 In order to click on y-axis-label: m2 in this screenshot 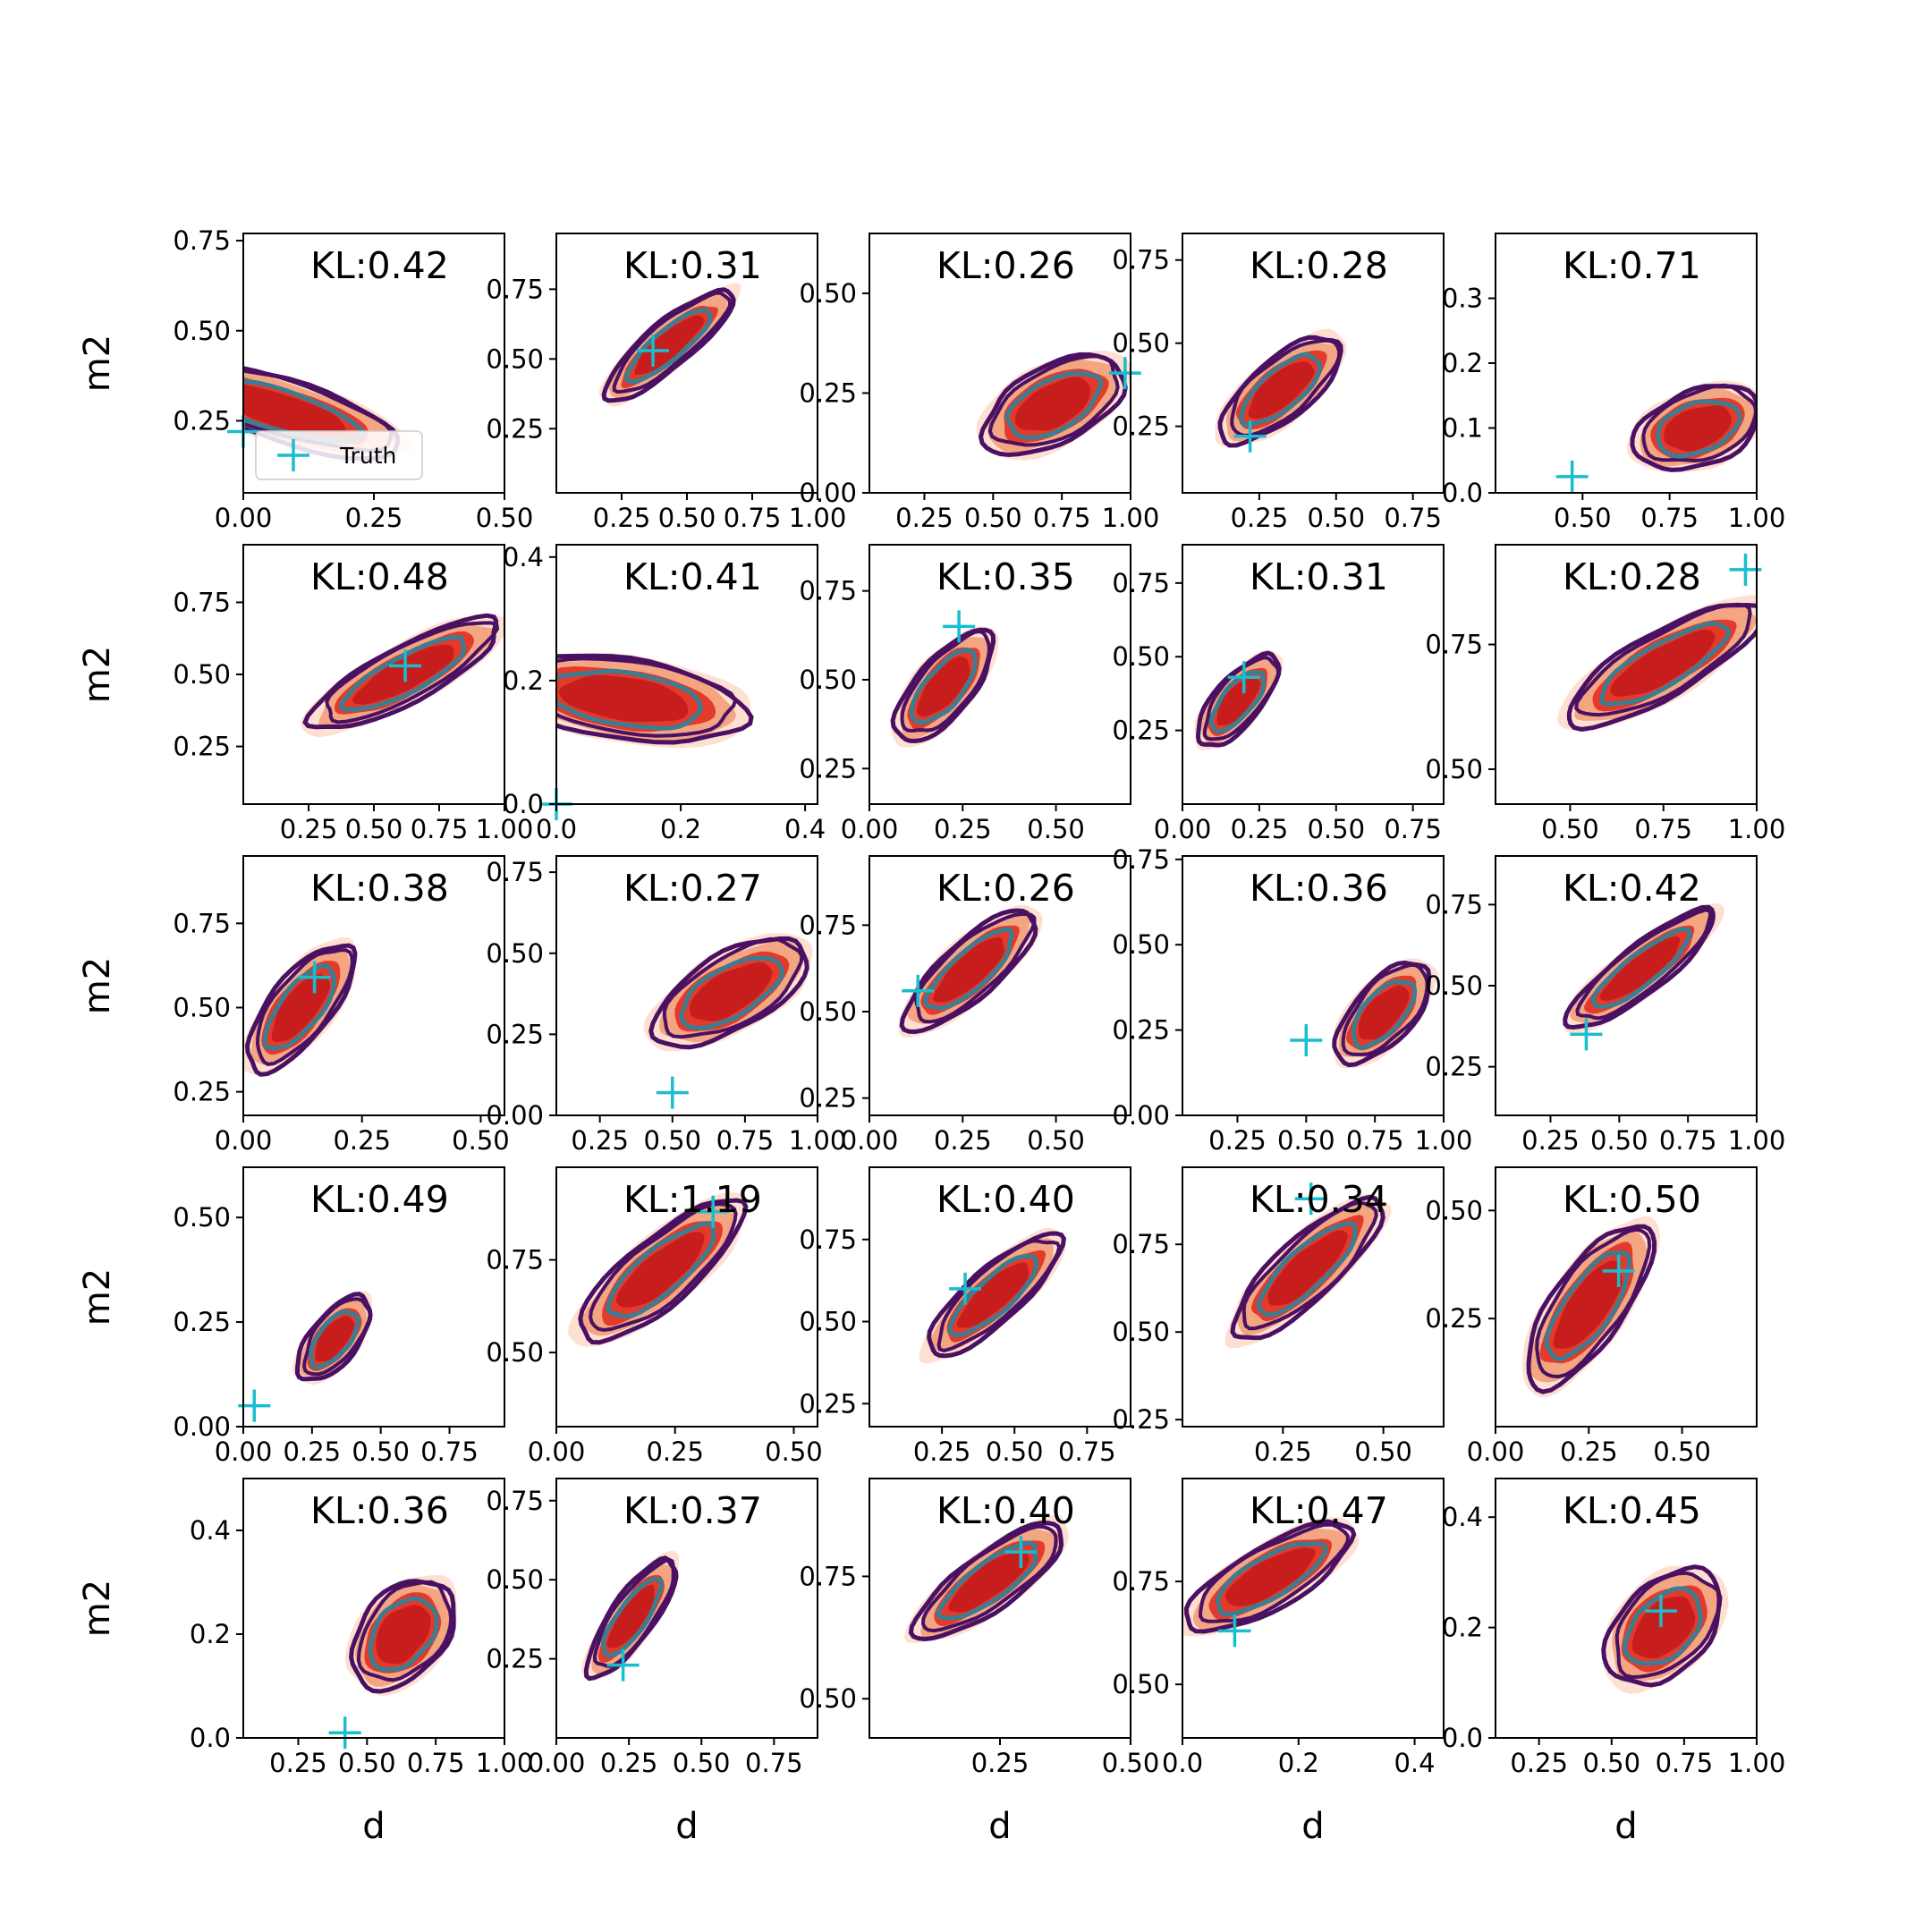, I will do `click(97, 1608)`.